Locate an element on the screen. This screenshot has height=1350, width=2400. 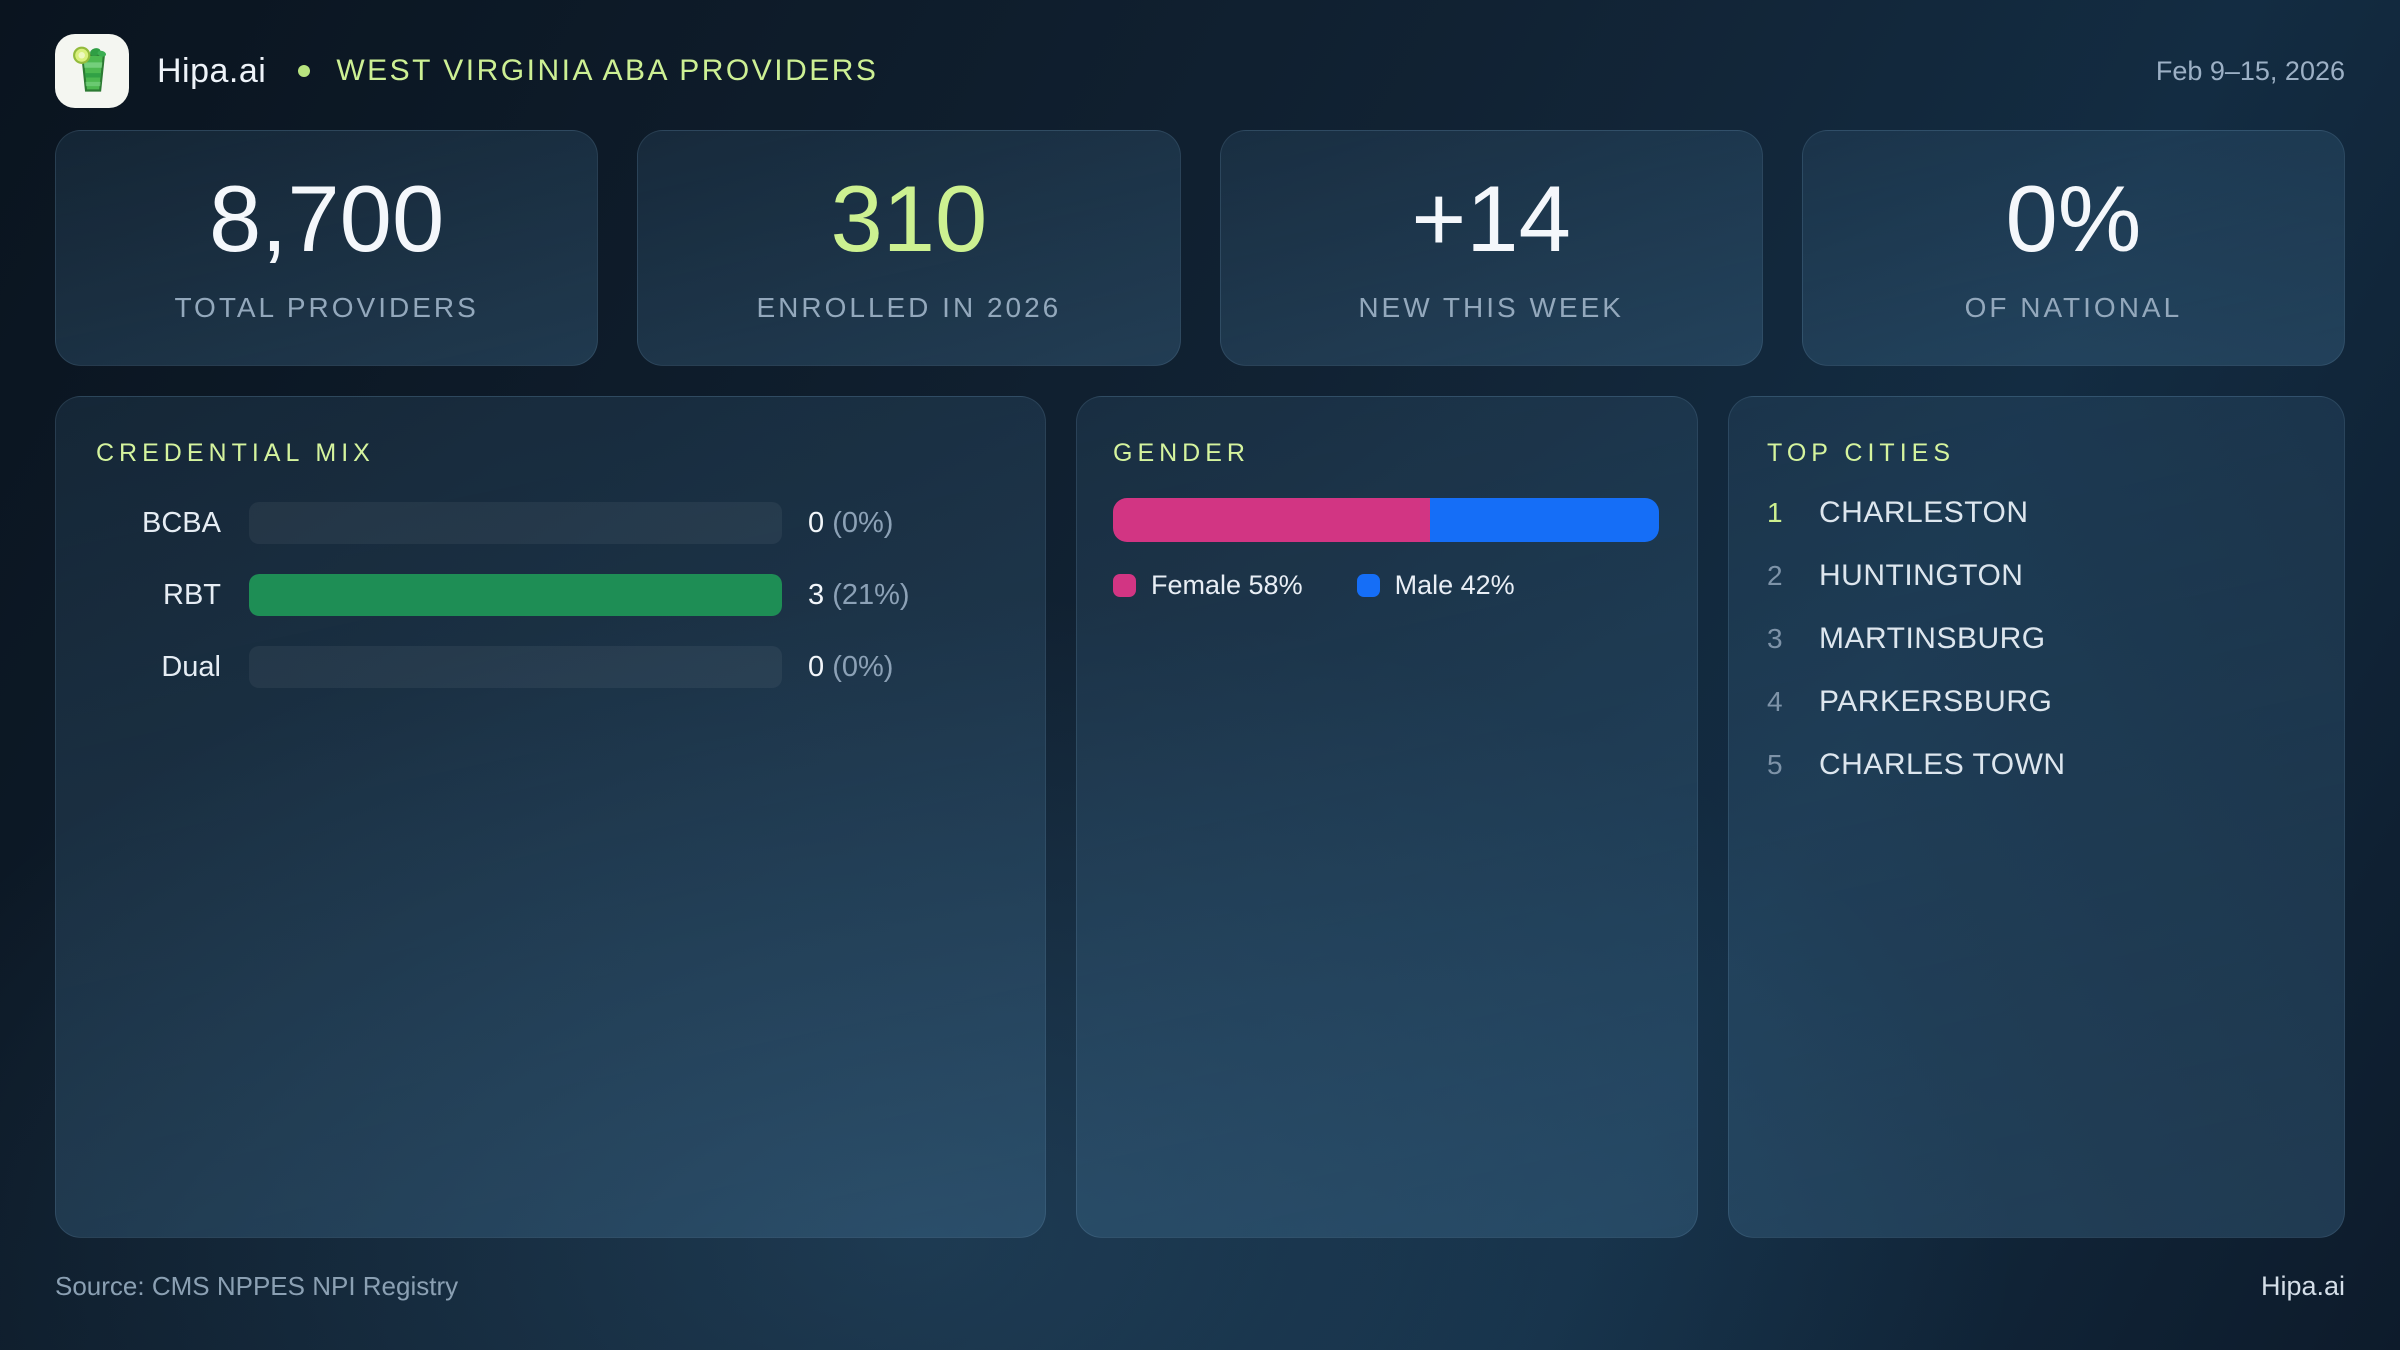
bar-row-dual: Dual 0 (0%) is located at coordinates (550, 667).